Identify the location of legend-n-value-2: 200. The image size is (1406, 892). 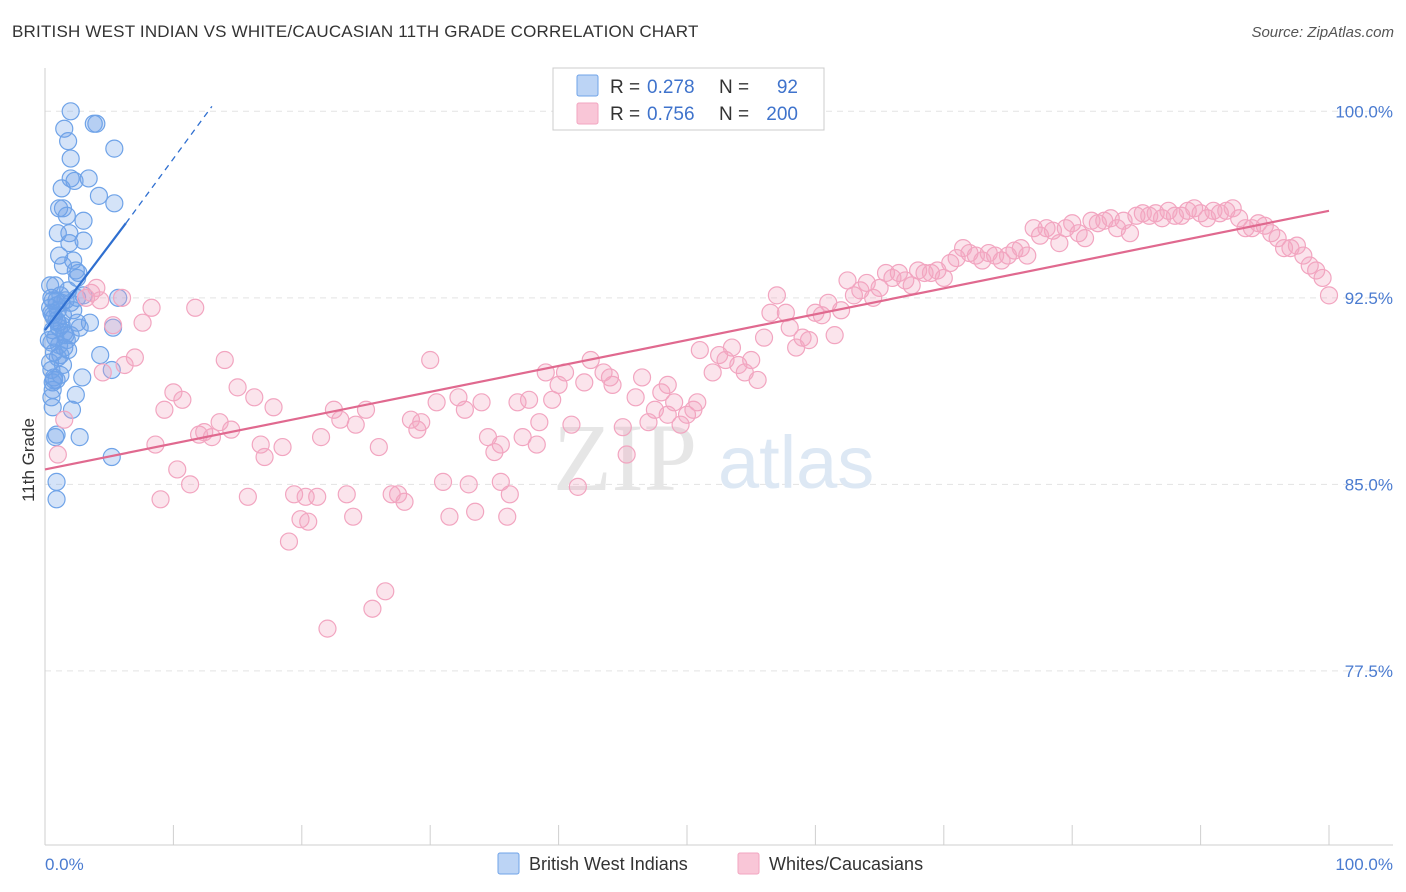
(782, 114).